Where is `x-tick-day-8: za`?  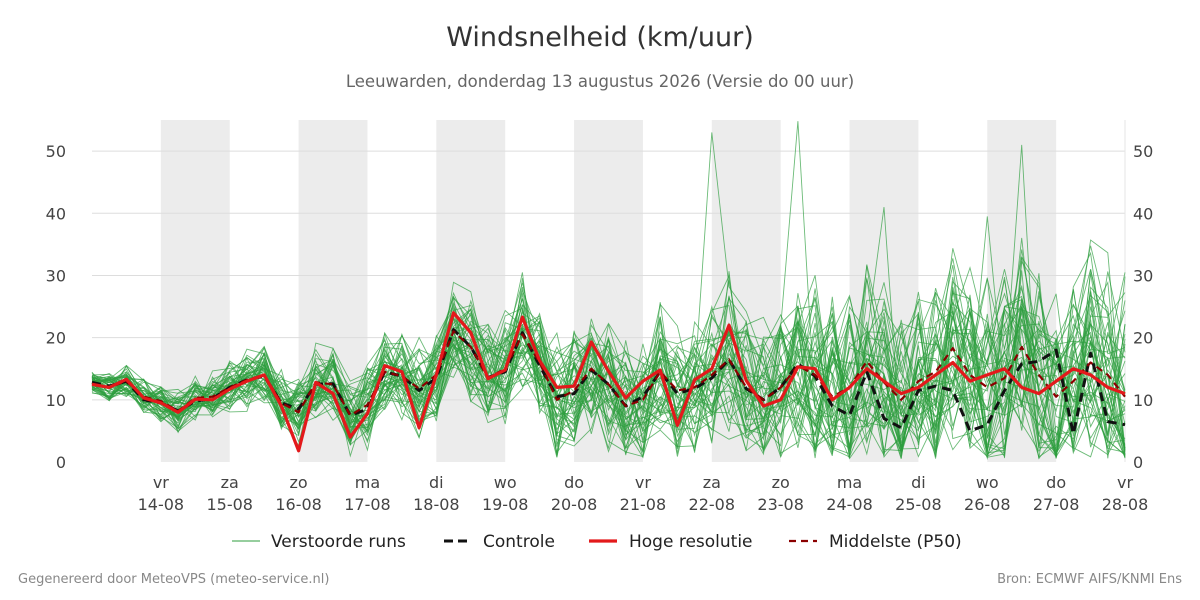
x-tick-day-8: za is located at coordinates (712, 482).